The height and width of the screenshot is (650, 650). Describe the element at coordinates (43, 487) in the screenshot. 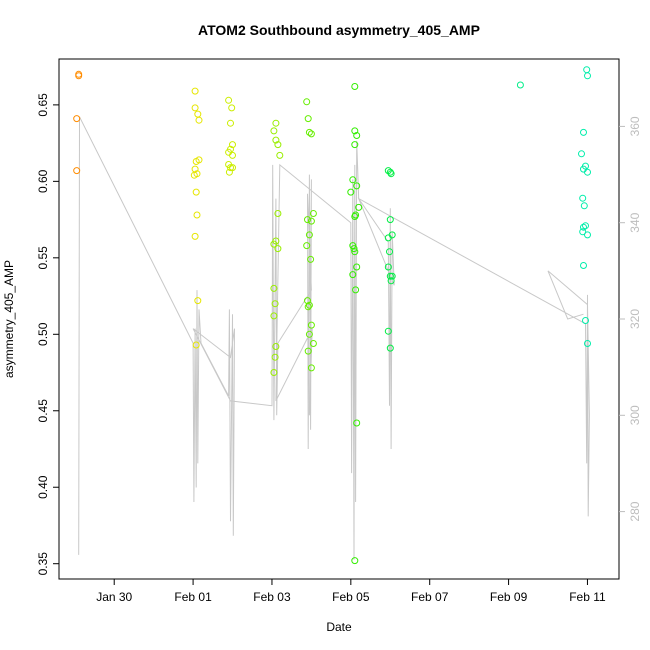

I see `y-tick-label: 0.40` at that location.